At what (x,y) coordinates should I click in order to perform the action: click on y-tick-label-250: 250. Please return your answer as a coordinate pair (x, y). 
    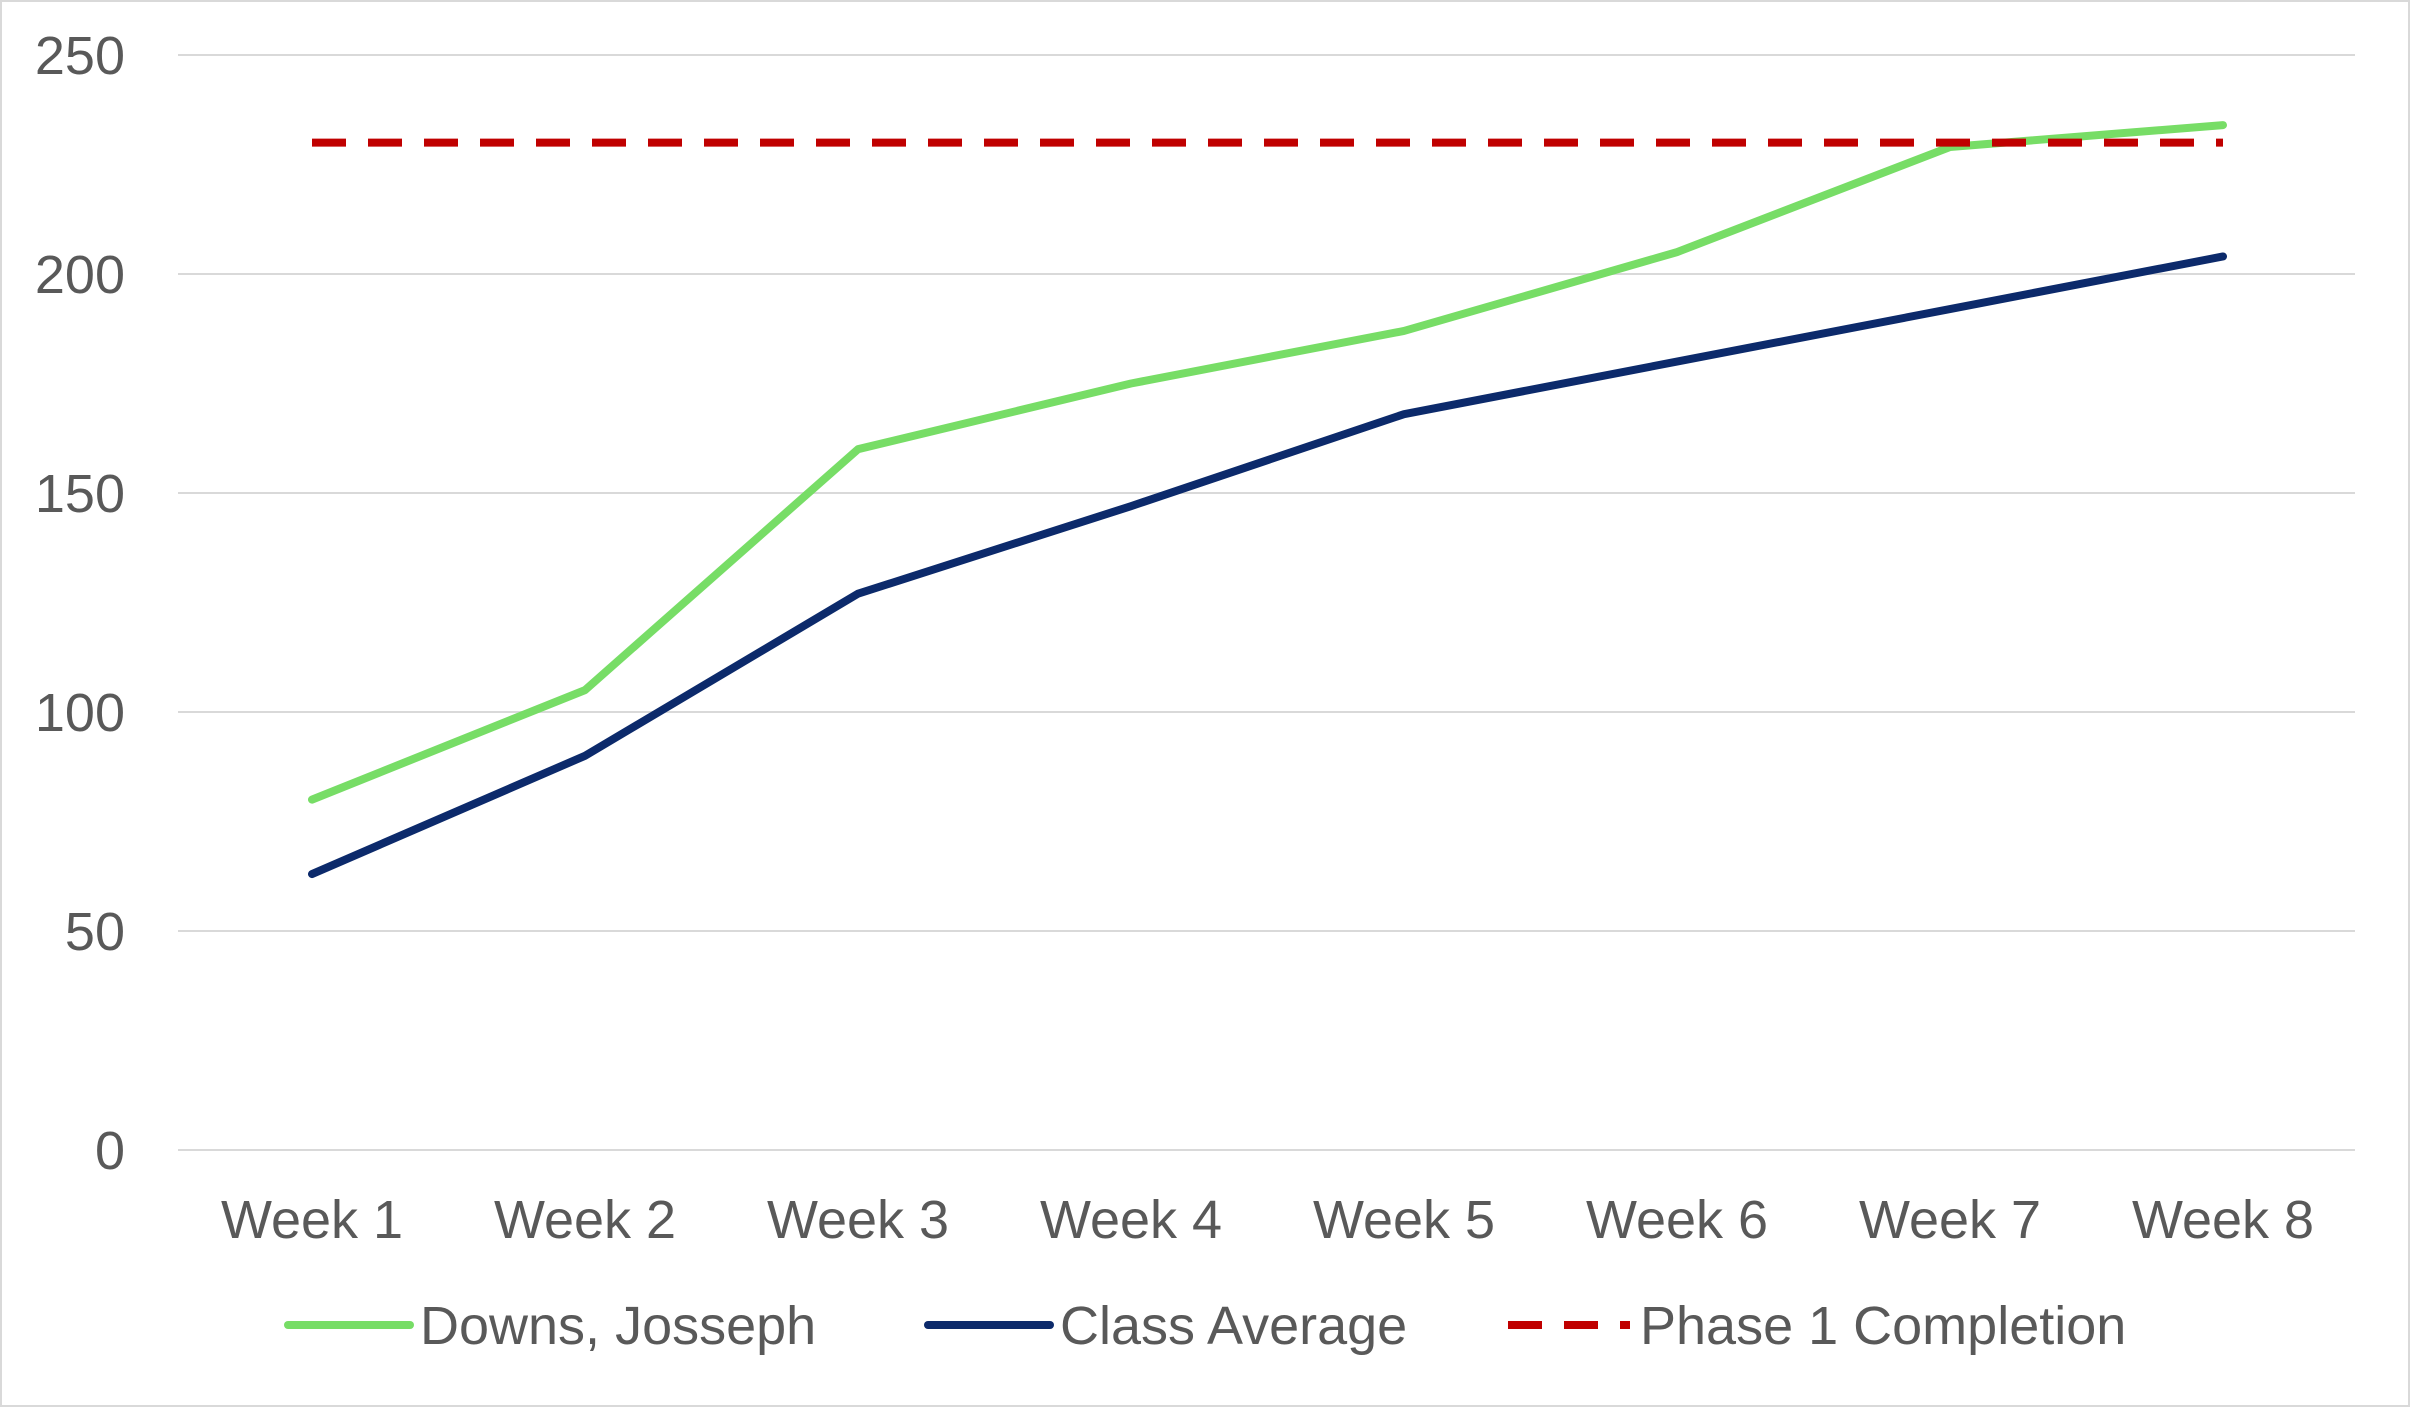
    Looking at the image, I should click on (80, 56).